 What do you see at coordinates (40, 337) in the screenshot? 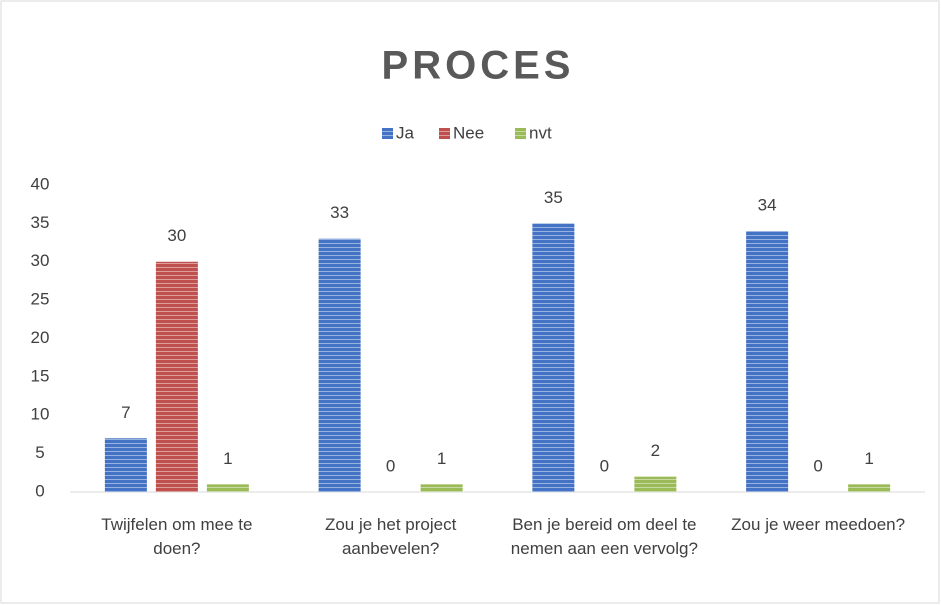
I see `y-tick-label: 20` at bounding box center [40, 337].